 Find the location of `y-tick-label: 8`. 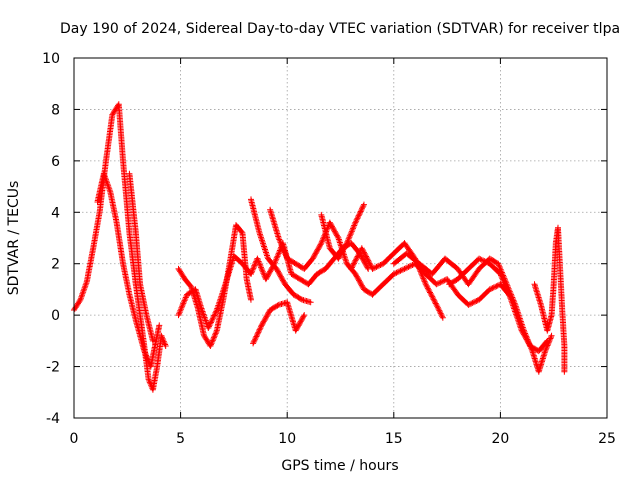

y-tick-label: 8 is located at coordinates (55, 110).